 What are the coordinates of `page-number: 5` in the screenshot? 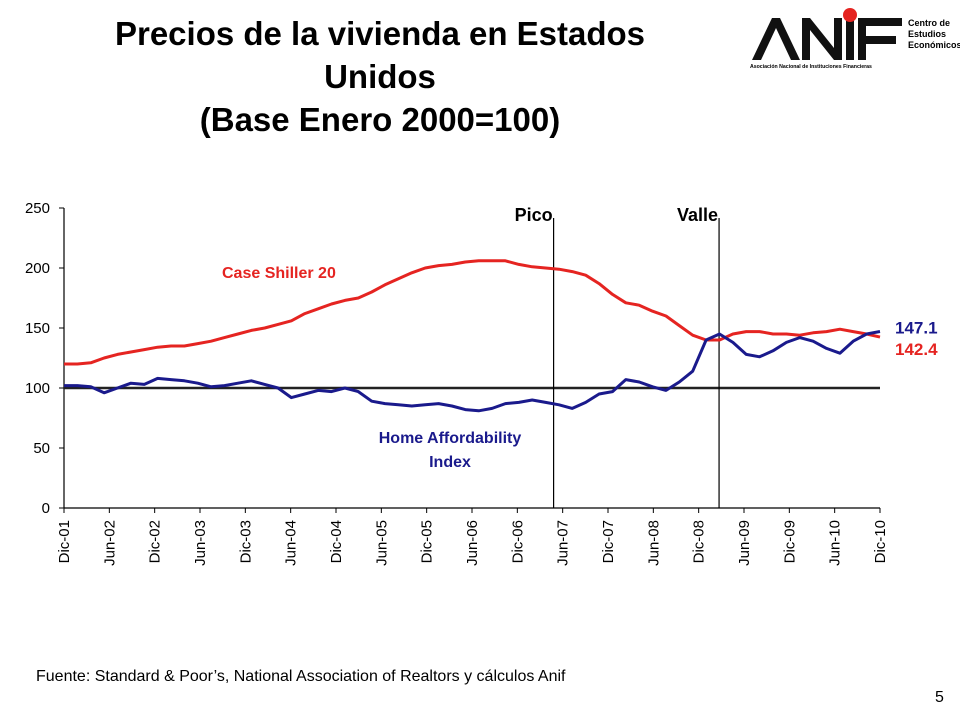 It's located at (939, 697).